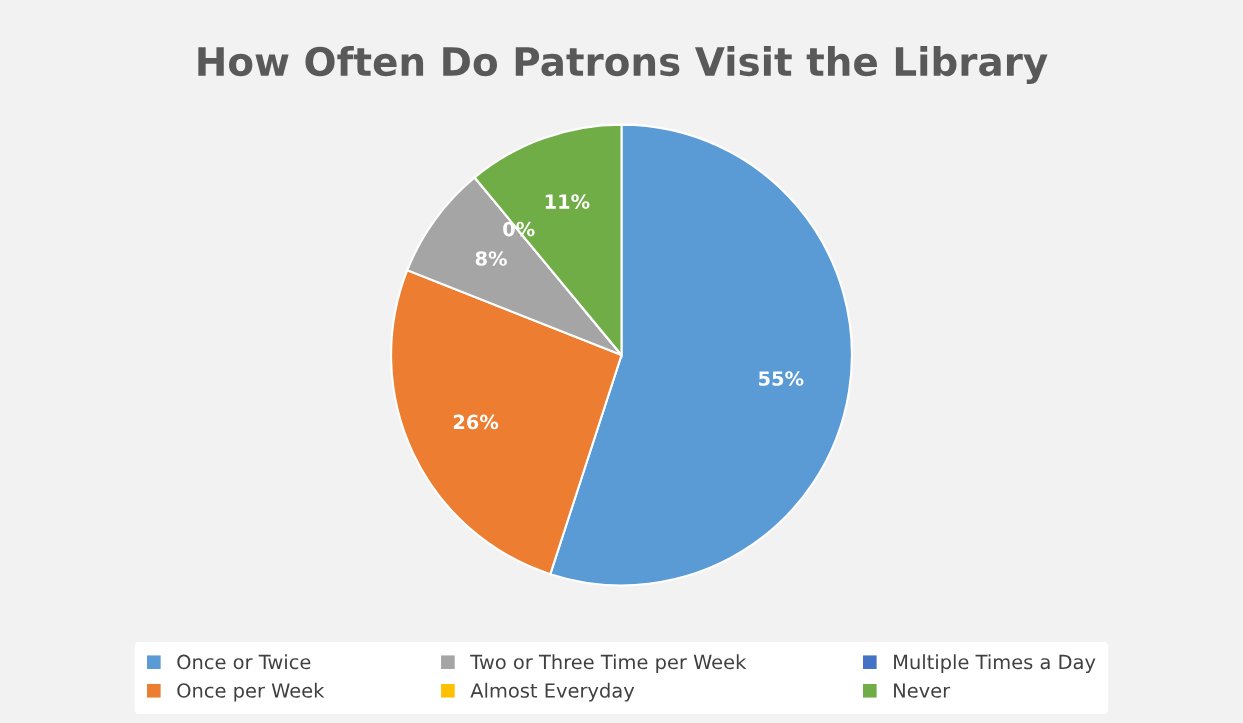  What do you see at coordinates (922, 690) in the screenshot?
I see `legend-label: Never` at bounding box center [922, 690].